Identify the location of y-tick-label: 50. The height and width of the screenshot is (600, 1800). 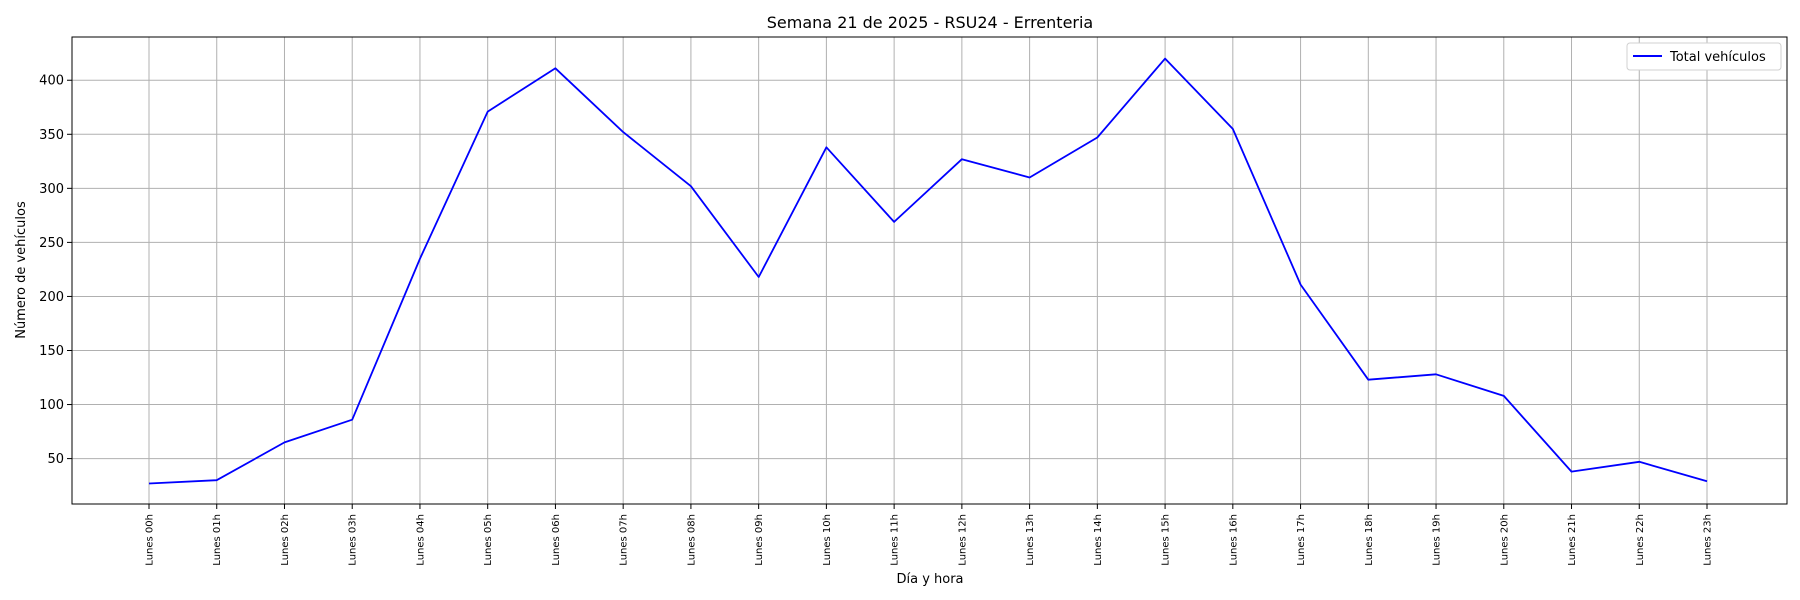
(55, 459).